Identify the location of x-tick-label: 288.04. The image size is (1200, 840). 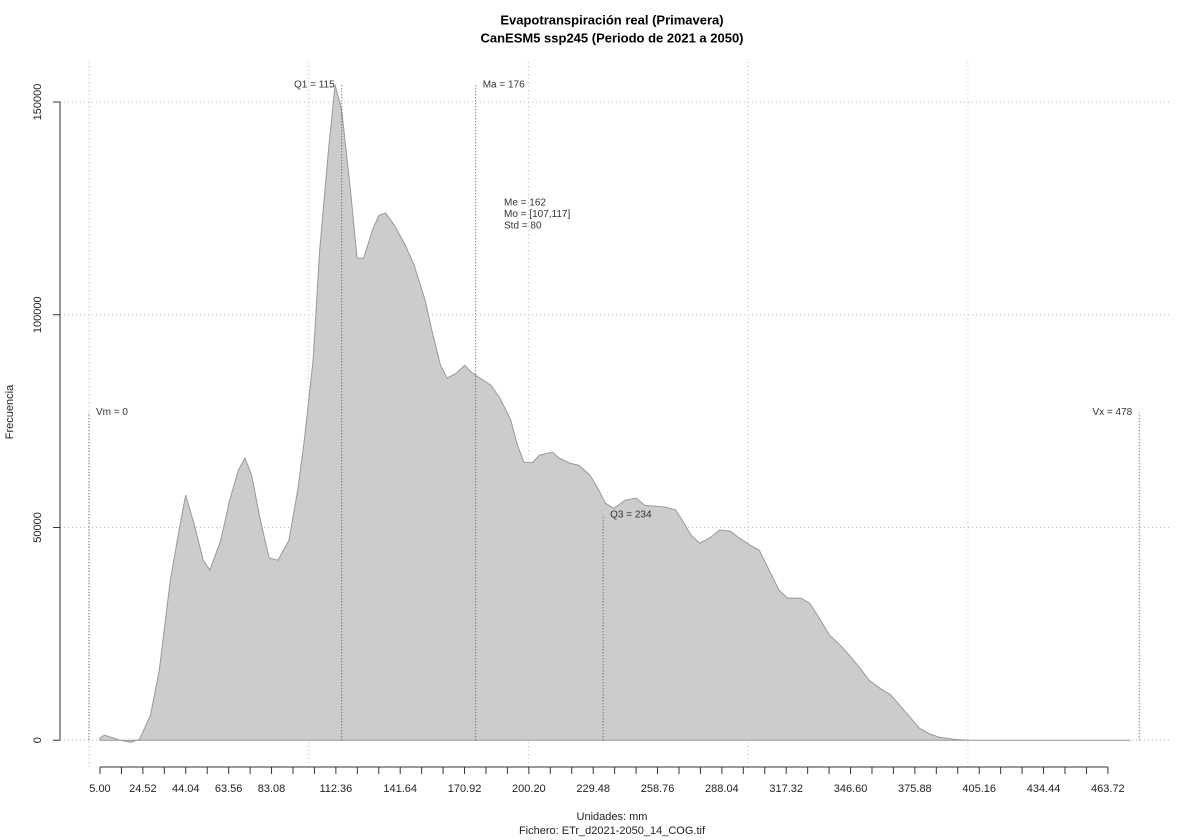
(722, 789).